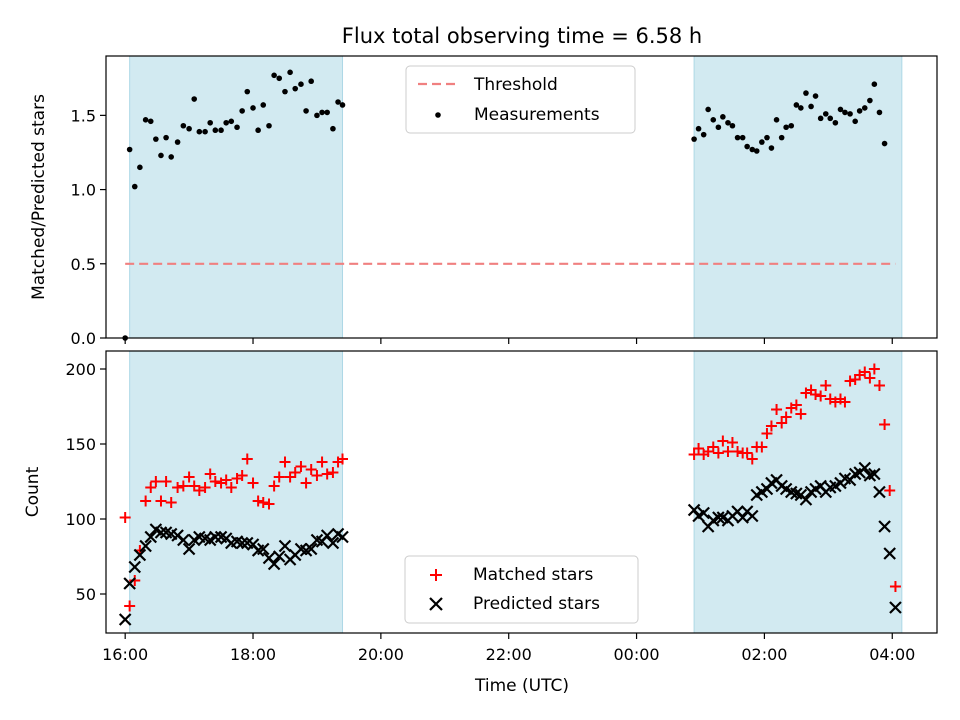 This screenshot has width=960, height=720. What do you see at coordinates (533, 575) in the screenshot?
I see `legend-matched-label: Matched stars` at bounding box center [533, 575].